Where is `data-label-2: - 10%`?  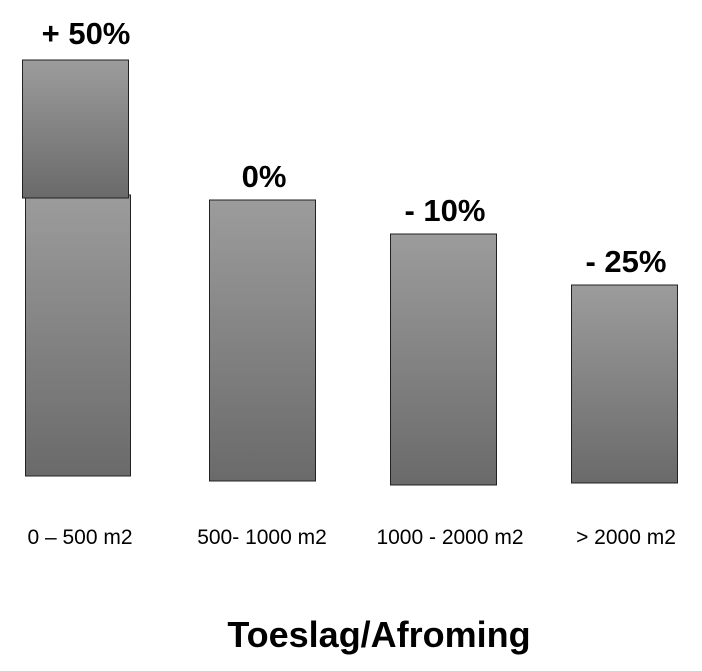 data-label-2: - 10% is located at coordinates (445, 210).